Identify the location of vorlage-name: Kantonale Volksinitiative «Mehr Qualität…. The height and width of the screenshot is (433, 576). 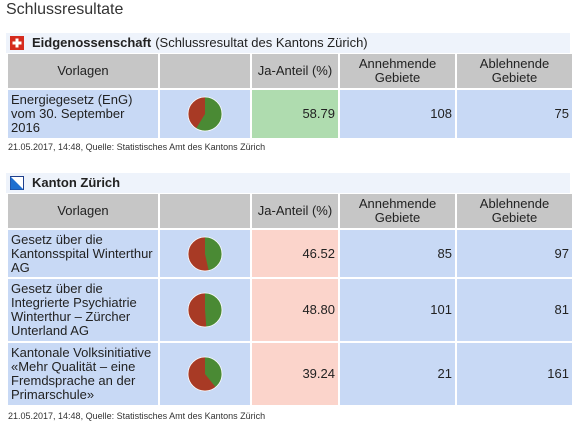
(83, 374).